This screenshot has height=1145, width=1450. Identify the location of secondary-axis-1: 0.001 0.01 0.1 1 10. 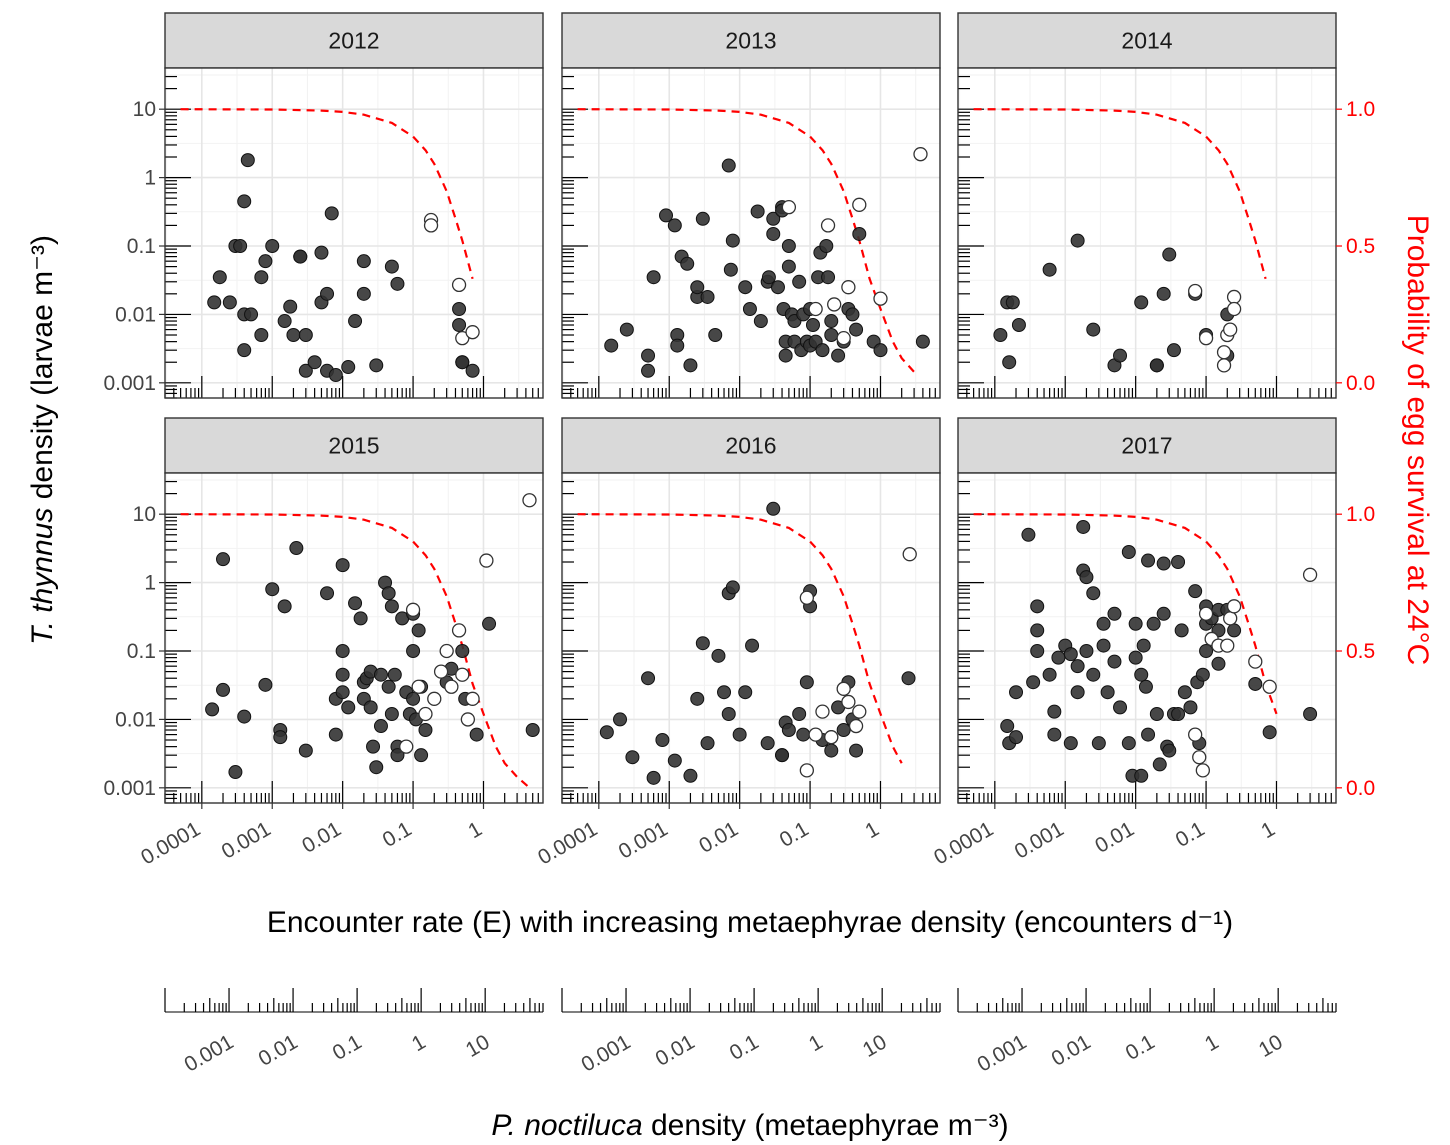
(354, 1032).